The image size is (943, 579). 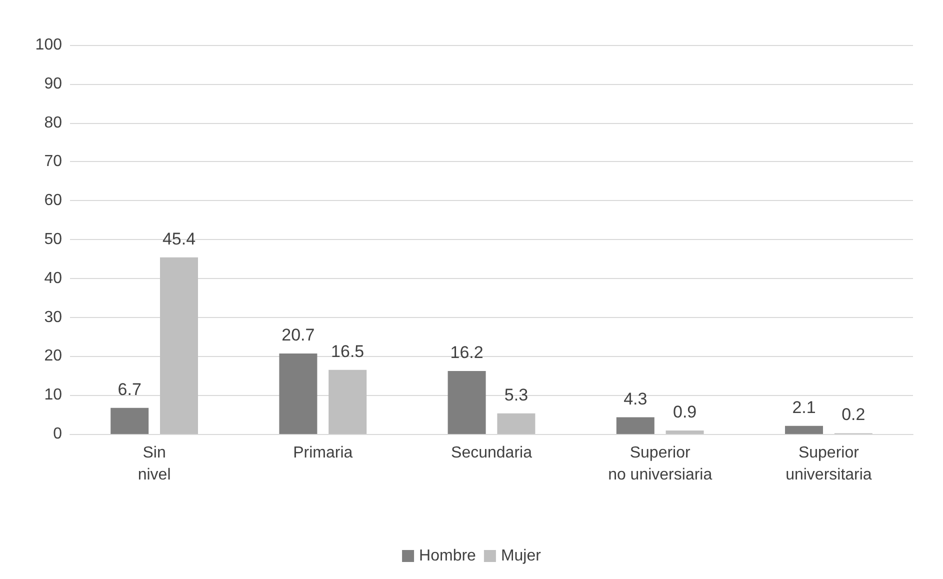 I want to click on x-tick-label: Primaria, so click(x=323, y=453).